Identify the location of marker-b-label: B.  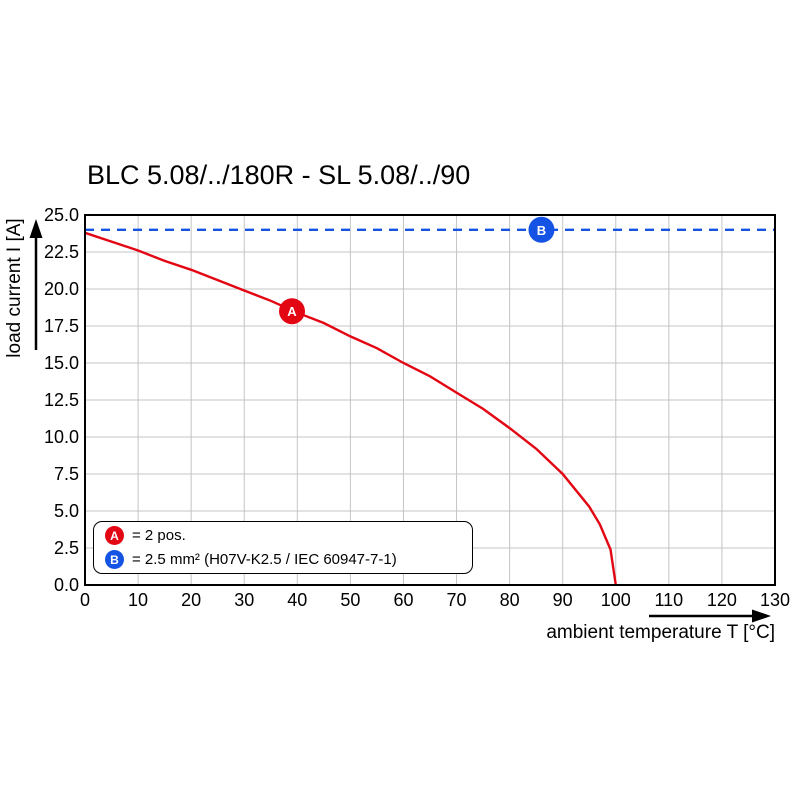
(541, 230).